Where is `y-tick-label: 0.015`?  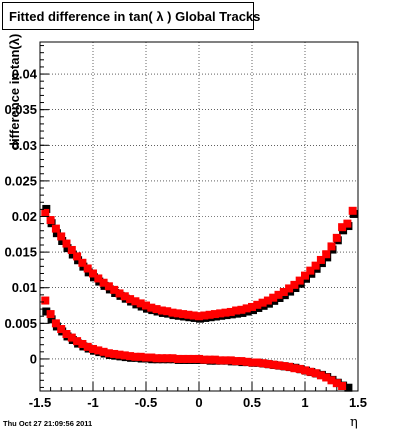 y-tick-label: 0.015 is located at coordinates (20, 252).